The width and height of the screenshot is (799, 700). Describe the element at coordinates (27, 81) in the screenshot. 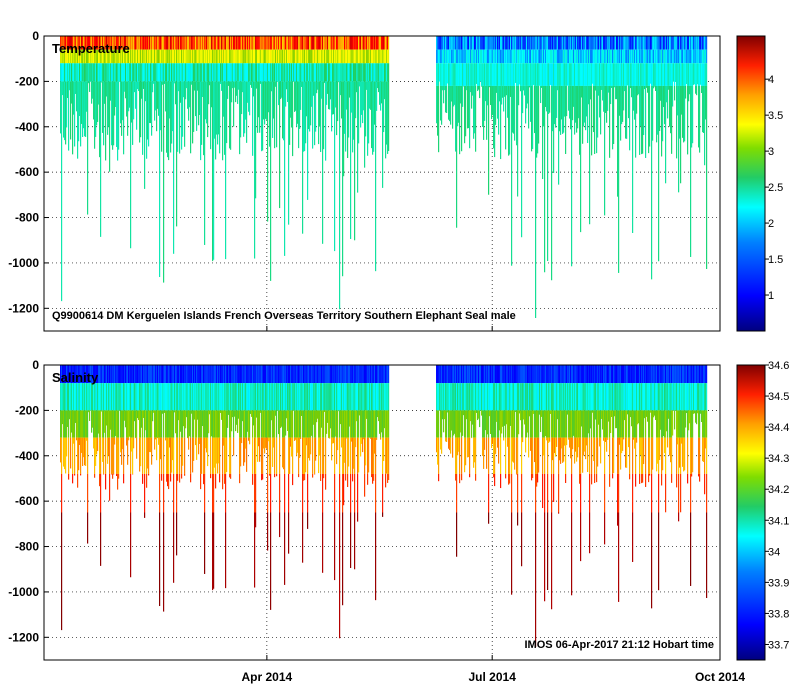

I see `y-tick-label: -200` at that location.